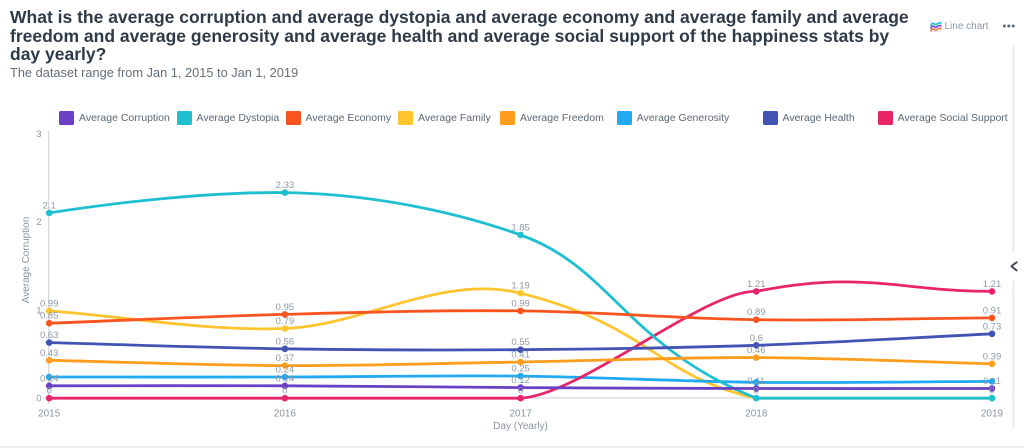  I want to click on svg-text: 0.6, so click(756, 338).